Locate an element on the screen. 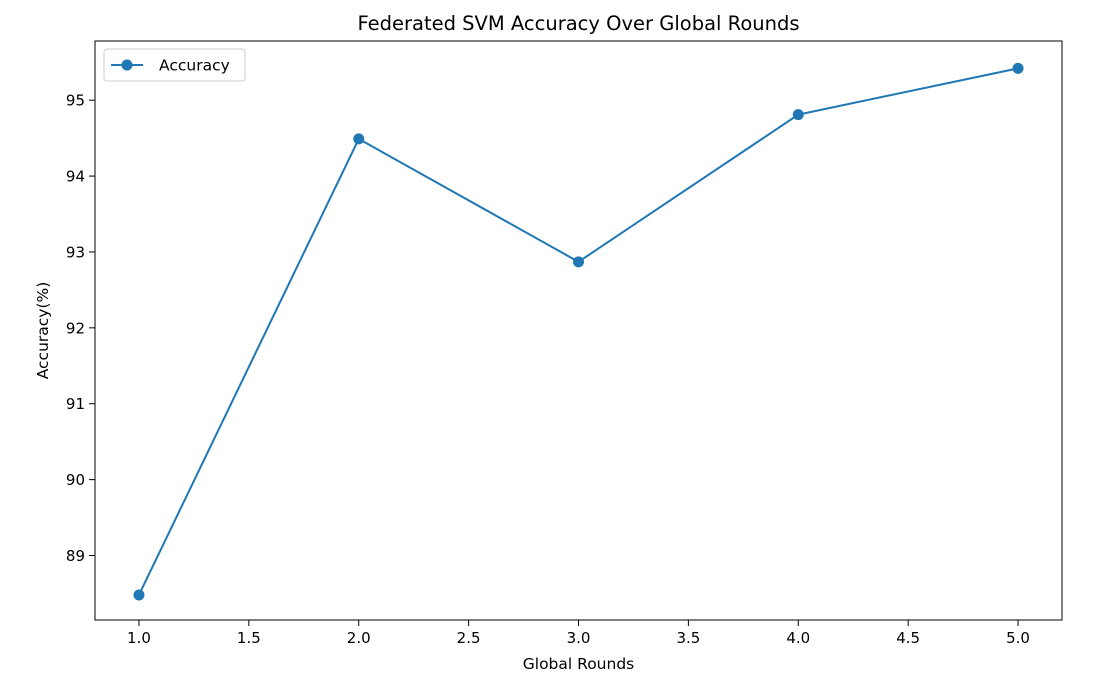 Image resolution: width=1115 pixels, height=696 pixels. x-tick-label: 2.5 is located at coordinates (469, 638).